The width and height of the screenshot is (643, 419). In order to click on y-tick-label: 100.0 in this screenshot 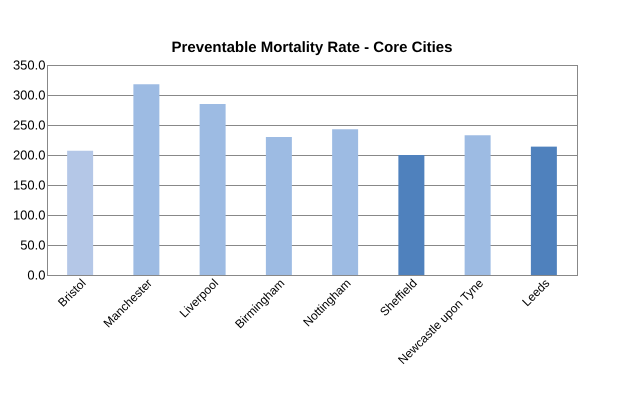, I will do `click(29, 215)`.